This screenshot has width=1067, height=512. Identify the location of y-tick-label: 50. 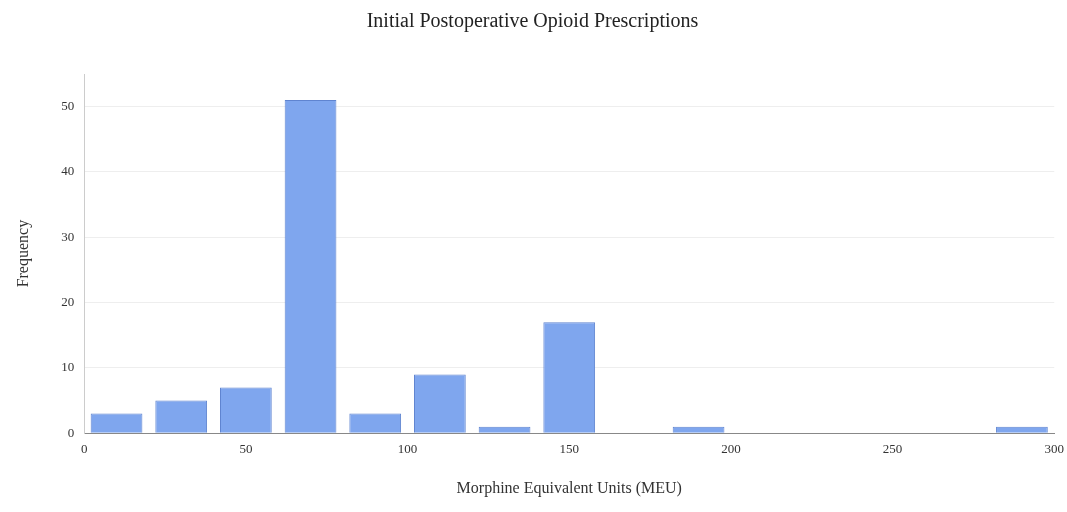
(68, 106).